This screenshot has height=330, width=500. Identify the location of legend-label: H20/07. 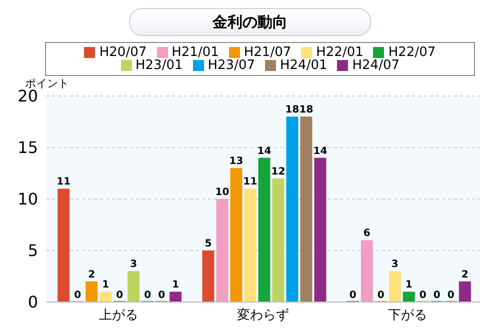
(123, 52).